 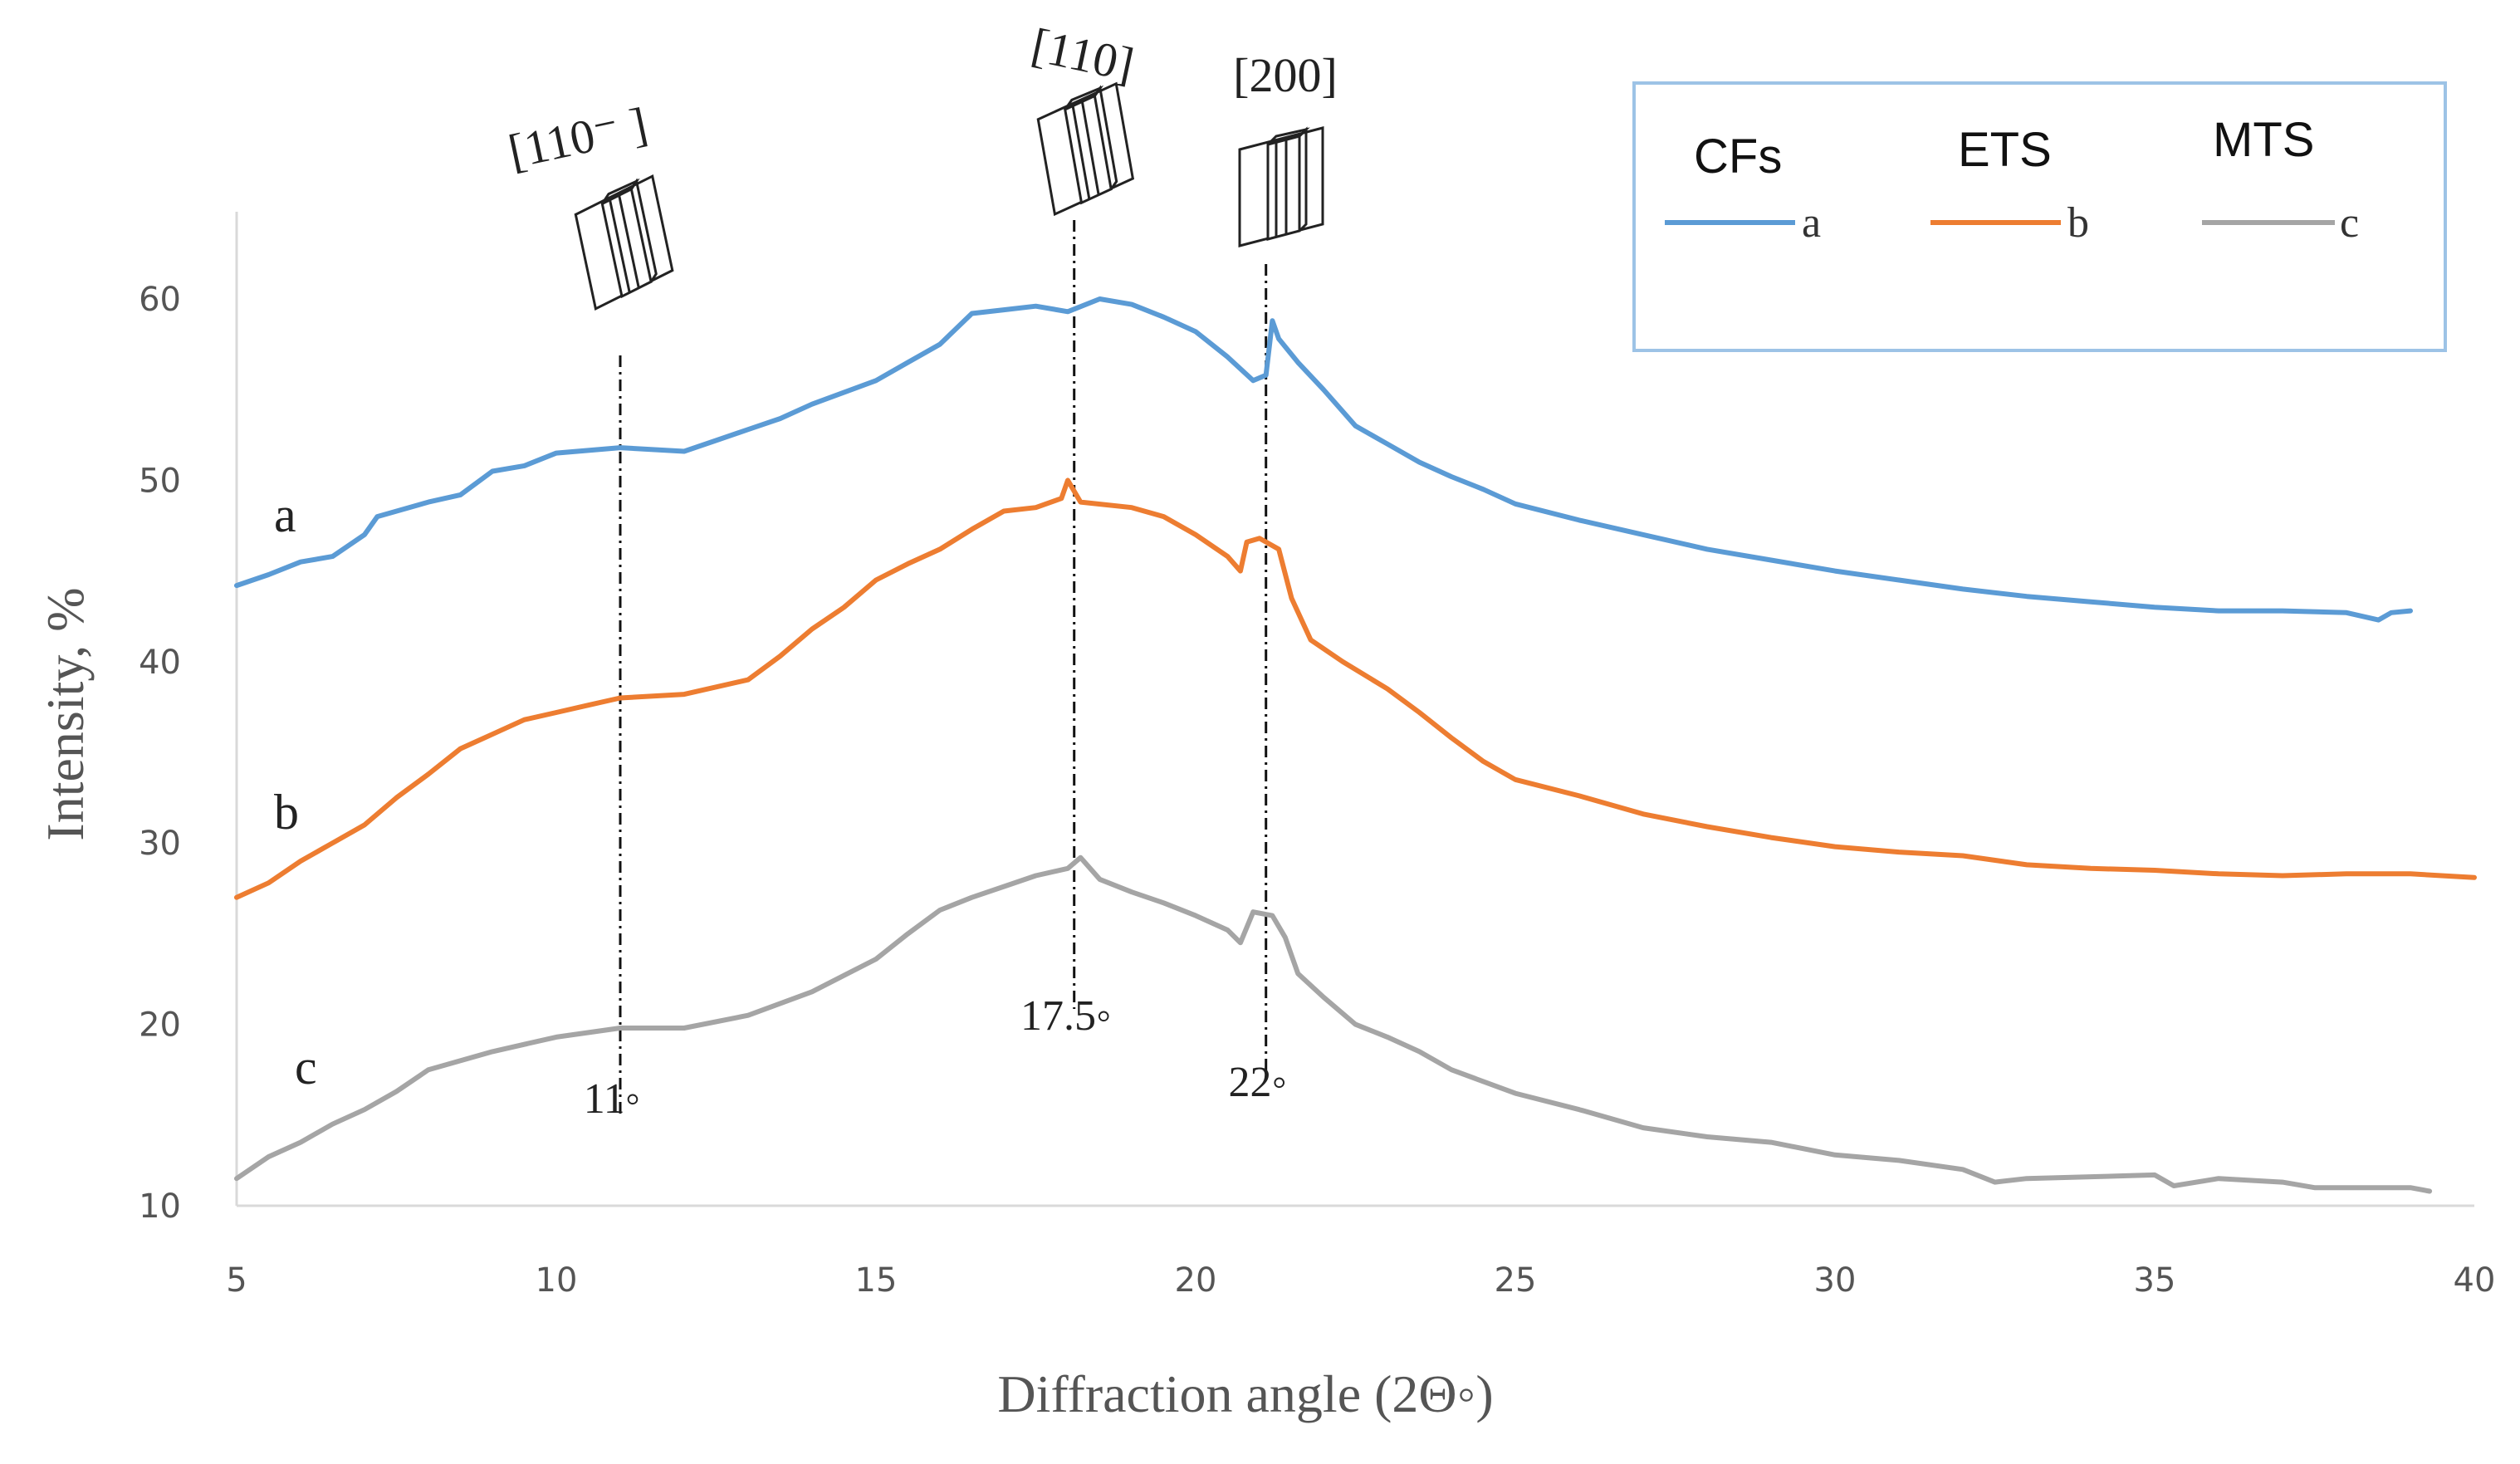 What do you see at coordinates (236, 1280) in the screenshot?
I see `x-tick-label: 5` at bounding box center [236, 1280].